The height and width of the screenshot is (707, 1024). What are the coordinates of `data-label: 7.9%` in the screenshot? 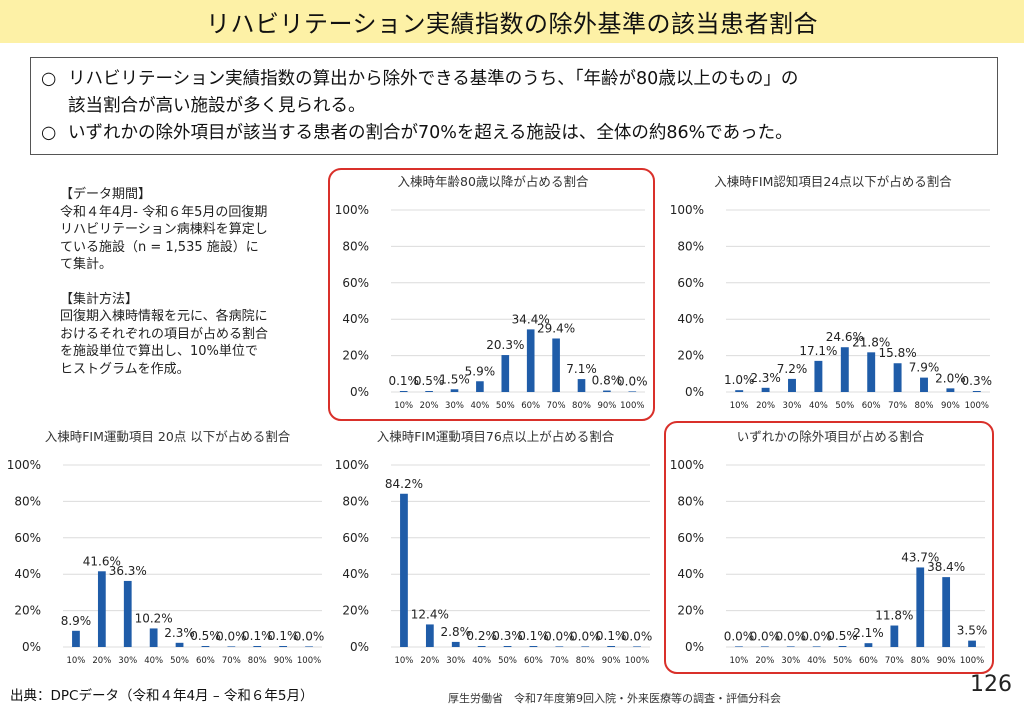 It's located at (924, 368).